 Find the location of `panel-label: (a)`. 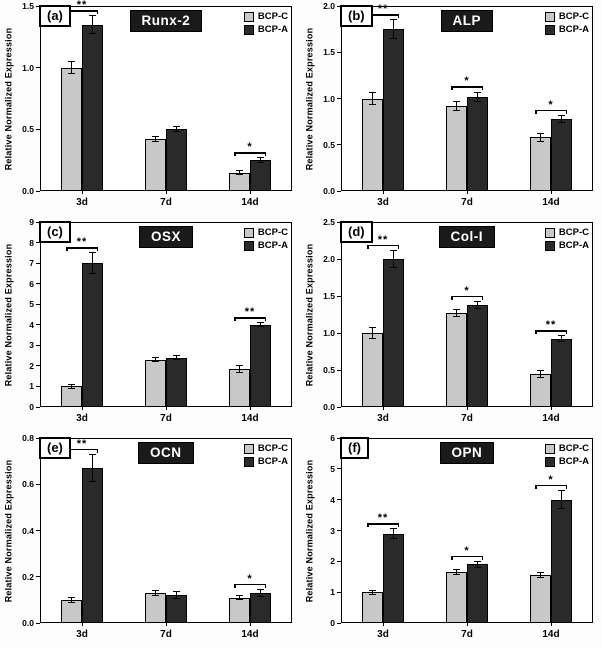

panel-label: (a) is located at coordinates (55, 16).